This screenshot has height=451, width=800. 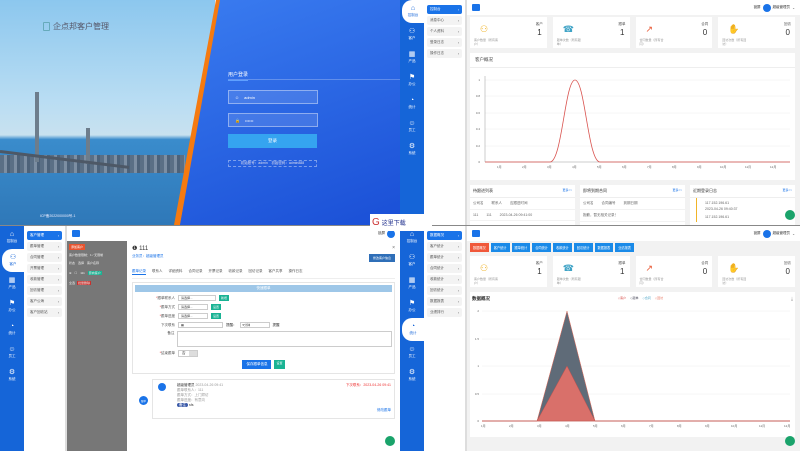 What do you see at coordinates (284, 339) in the screenshot?
I see `note-textarea` at bounding box center [284, 339].